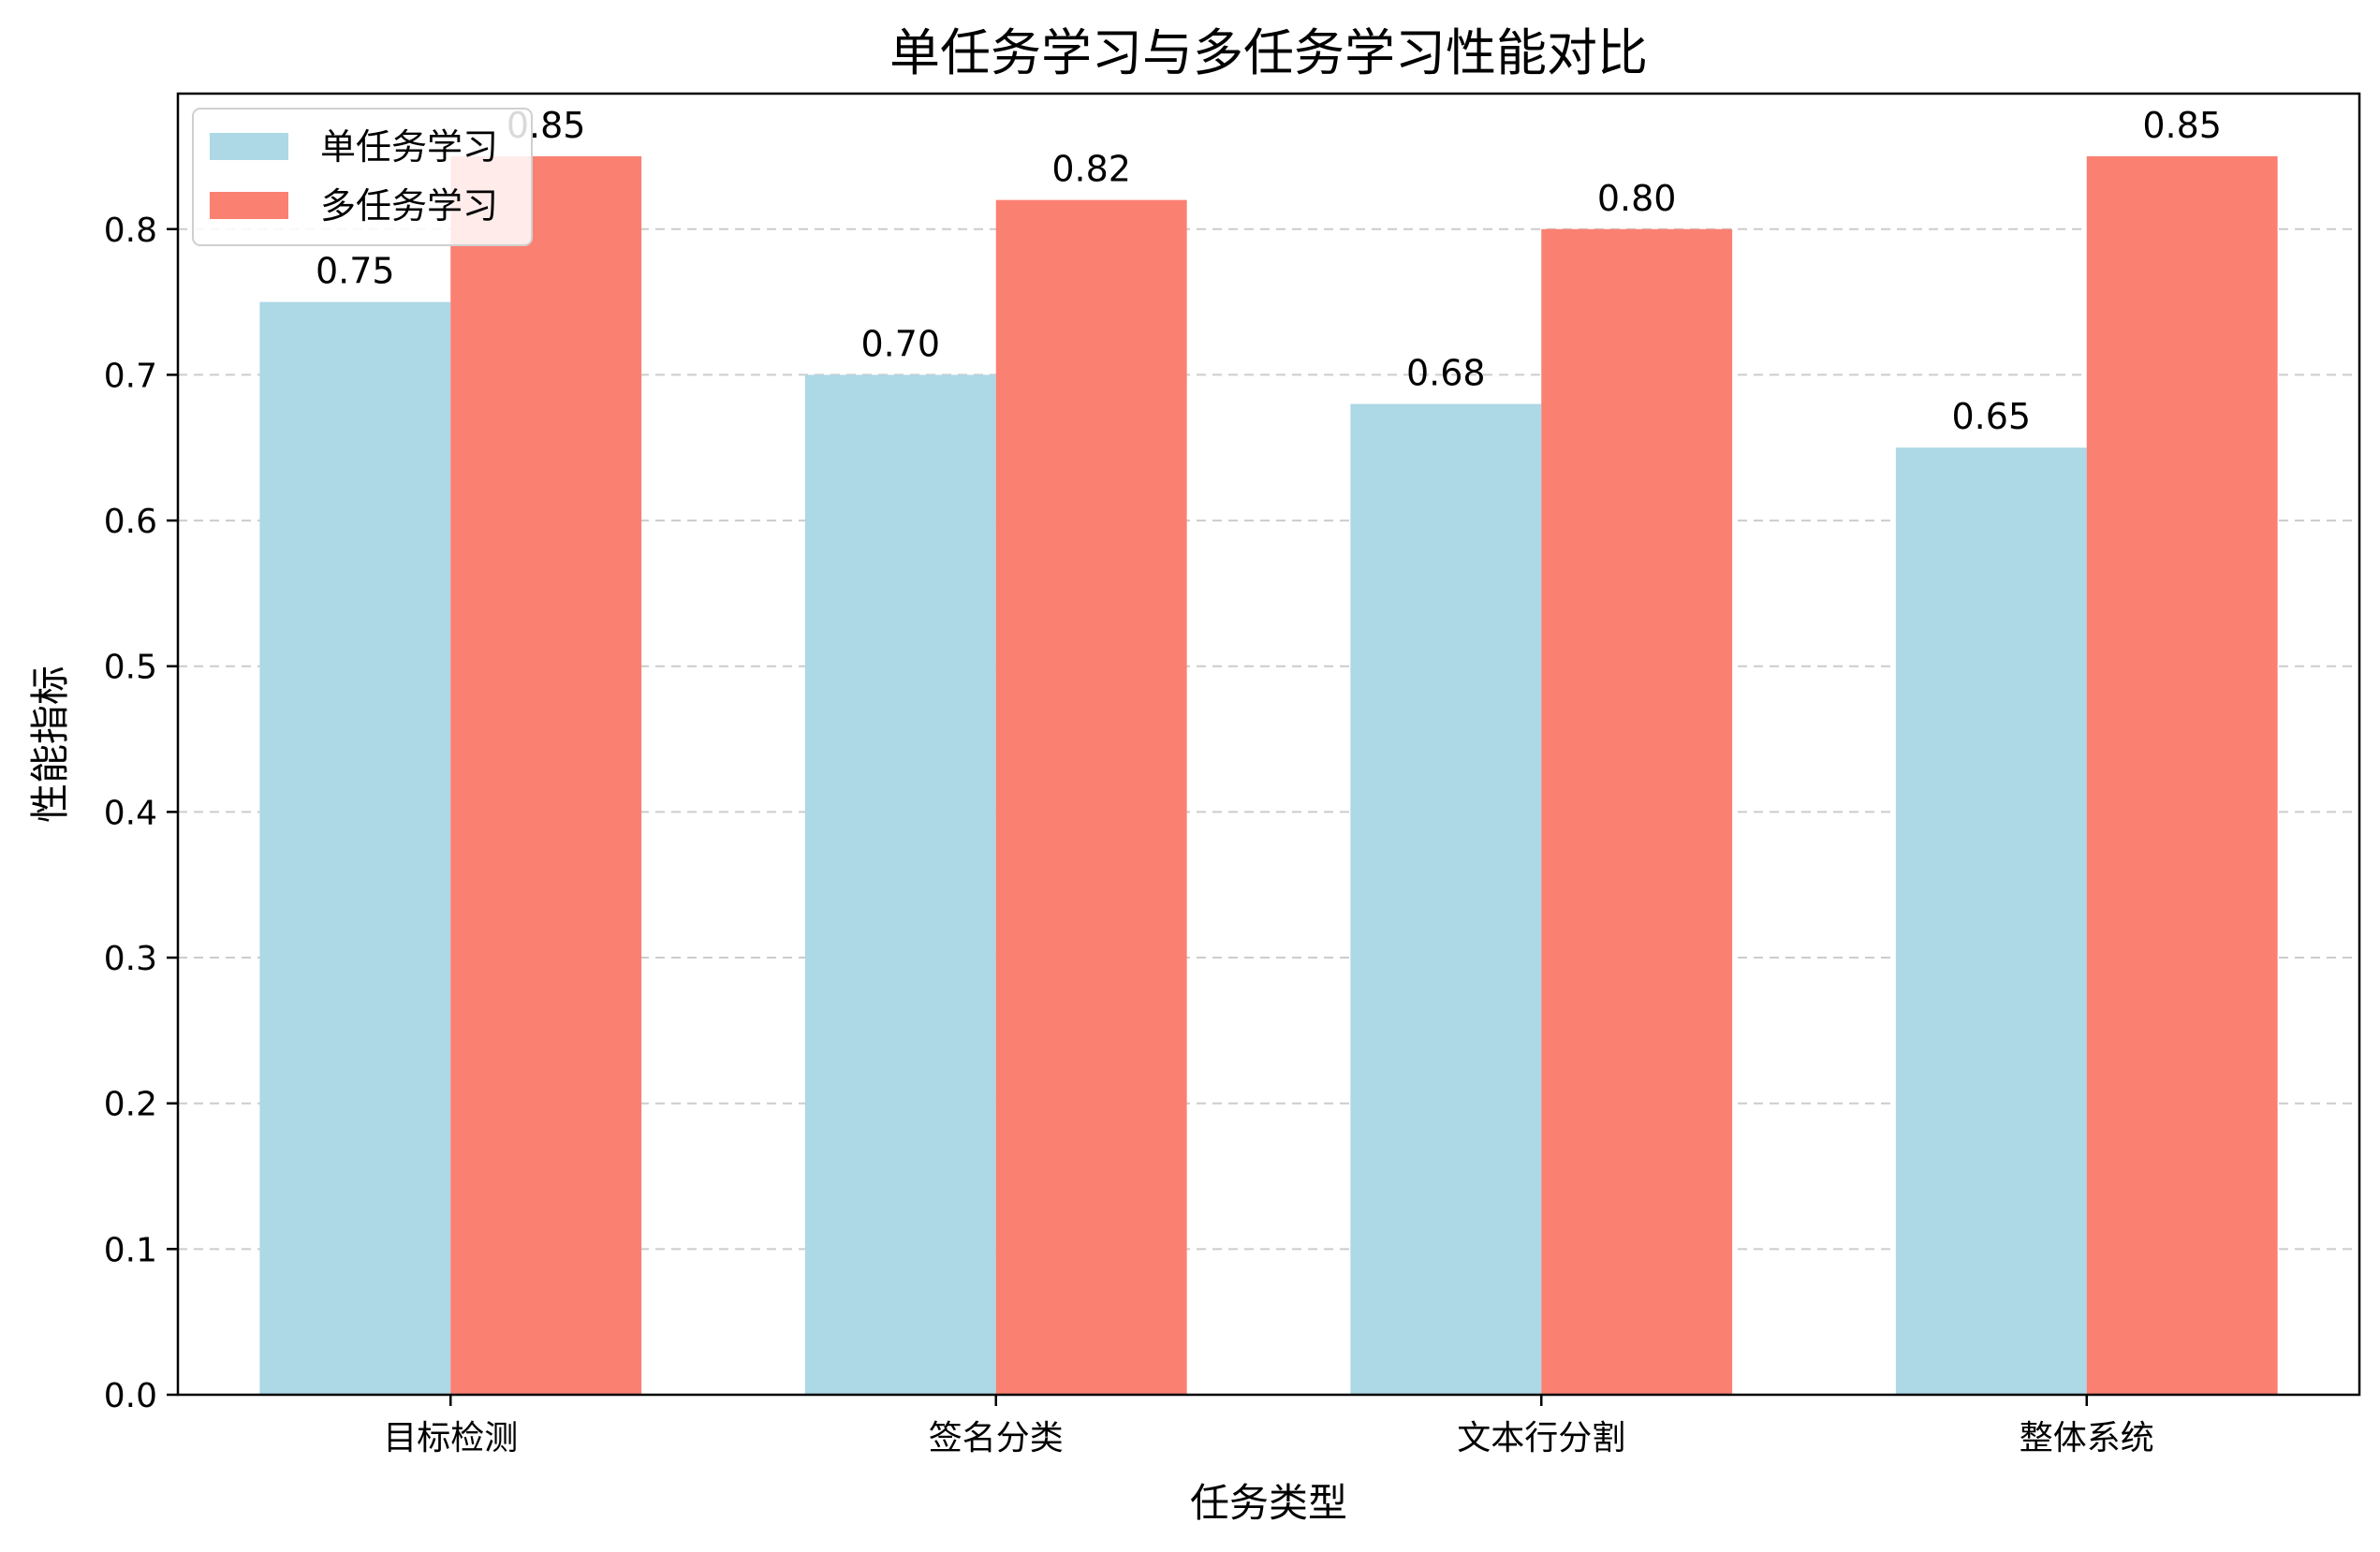  I want to click on bar-value-label: 0.68, so click(1446, 373).